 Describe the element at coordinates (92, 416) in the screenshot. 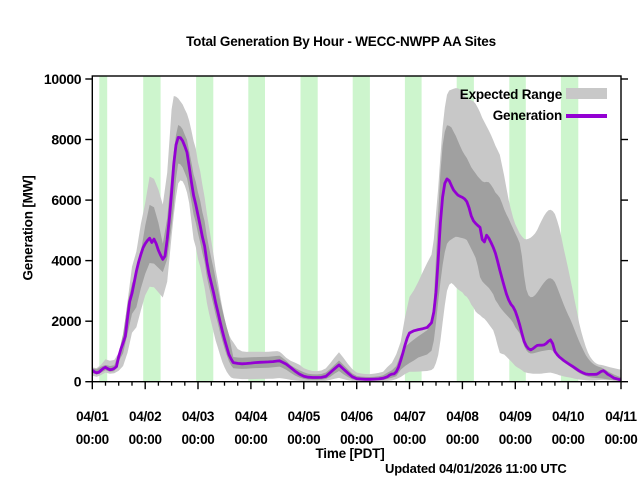

I see `x-tick-date-label: 04/01` at that location.